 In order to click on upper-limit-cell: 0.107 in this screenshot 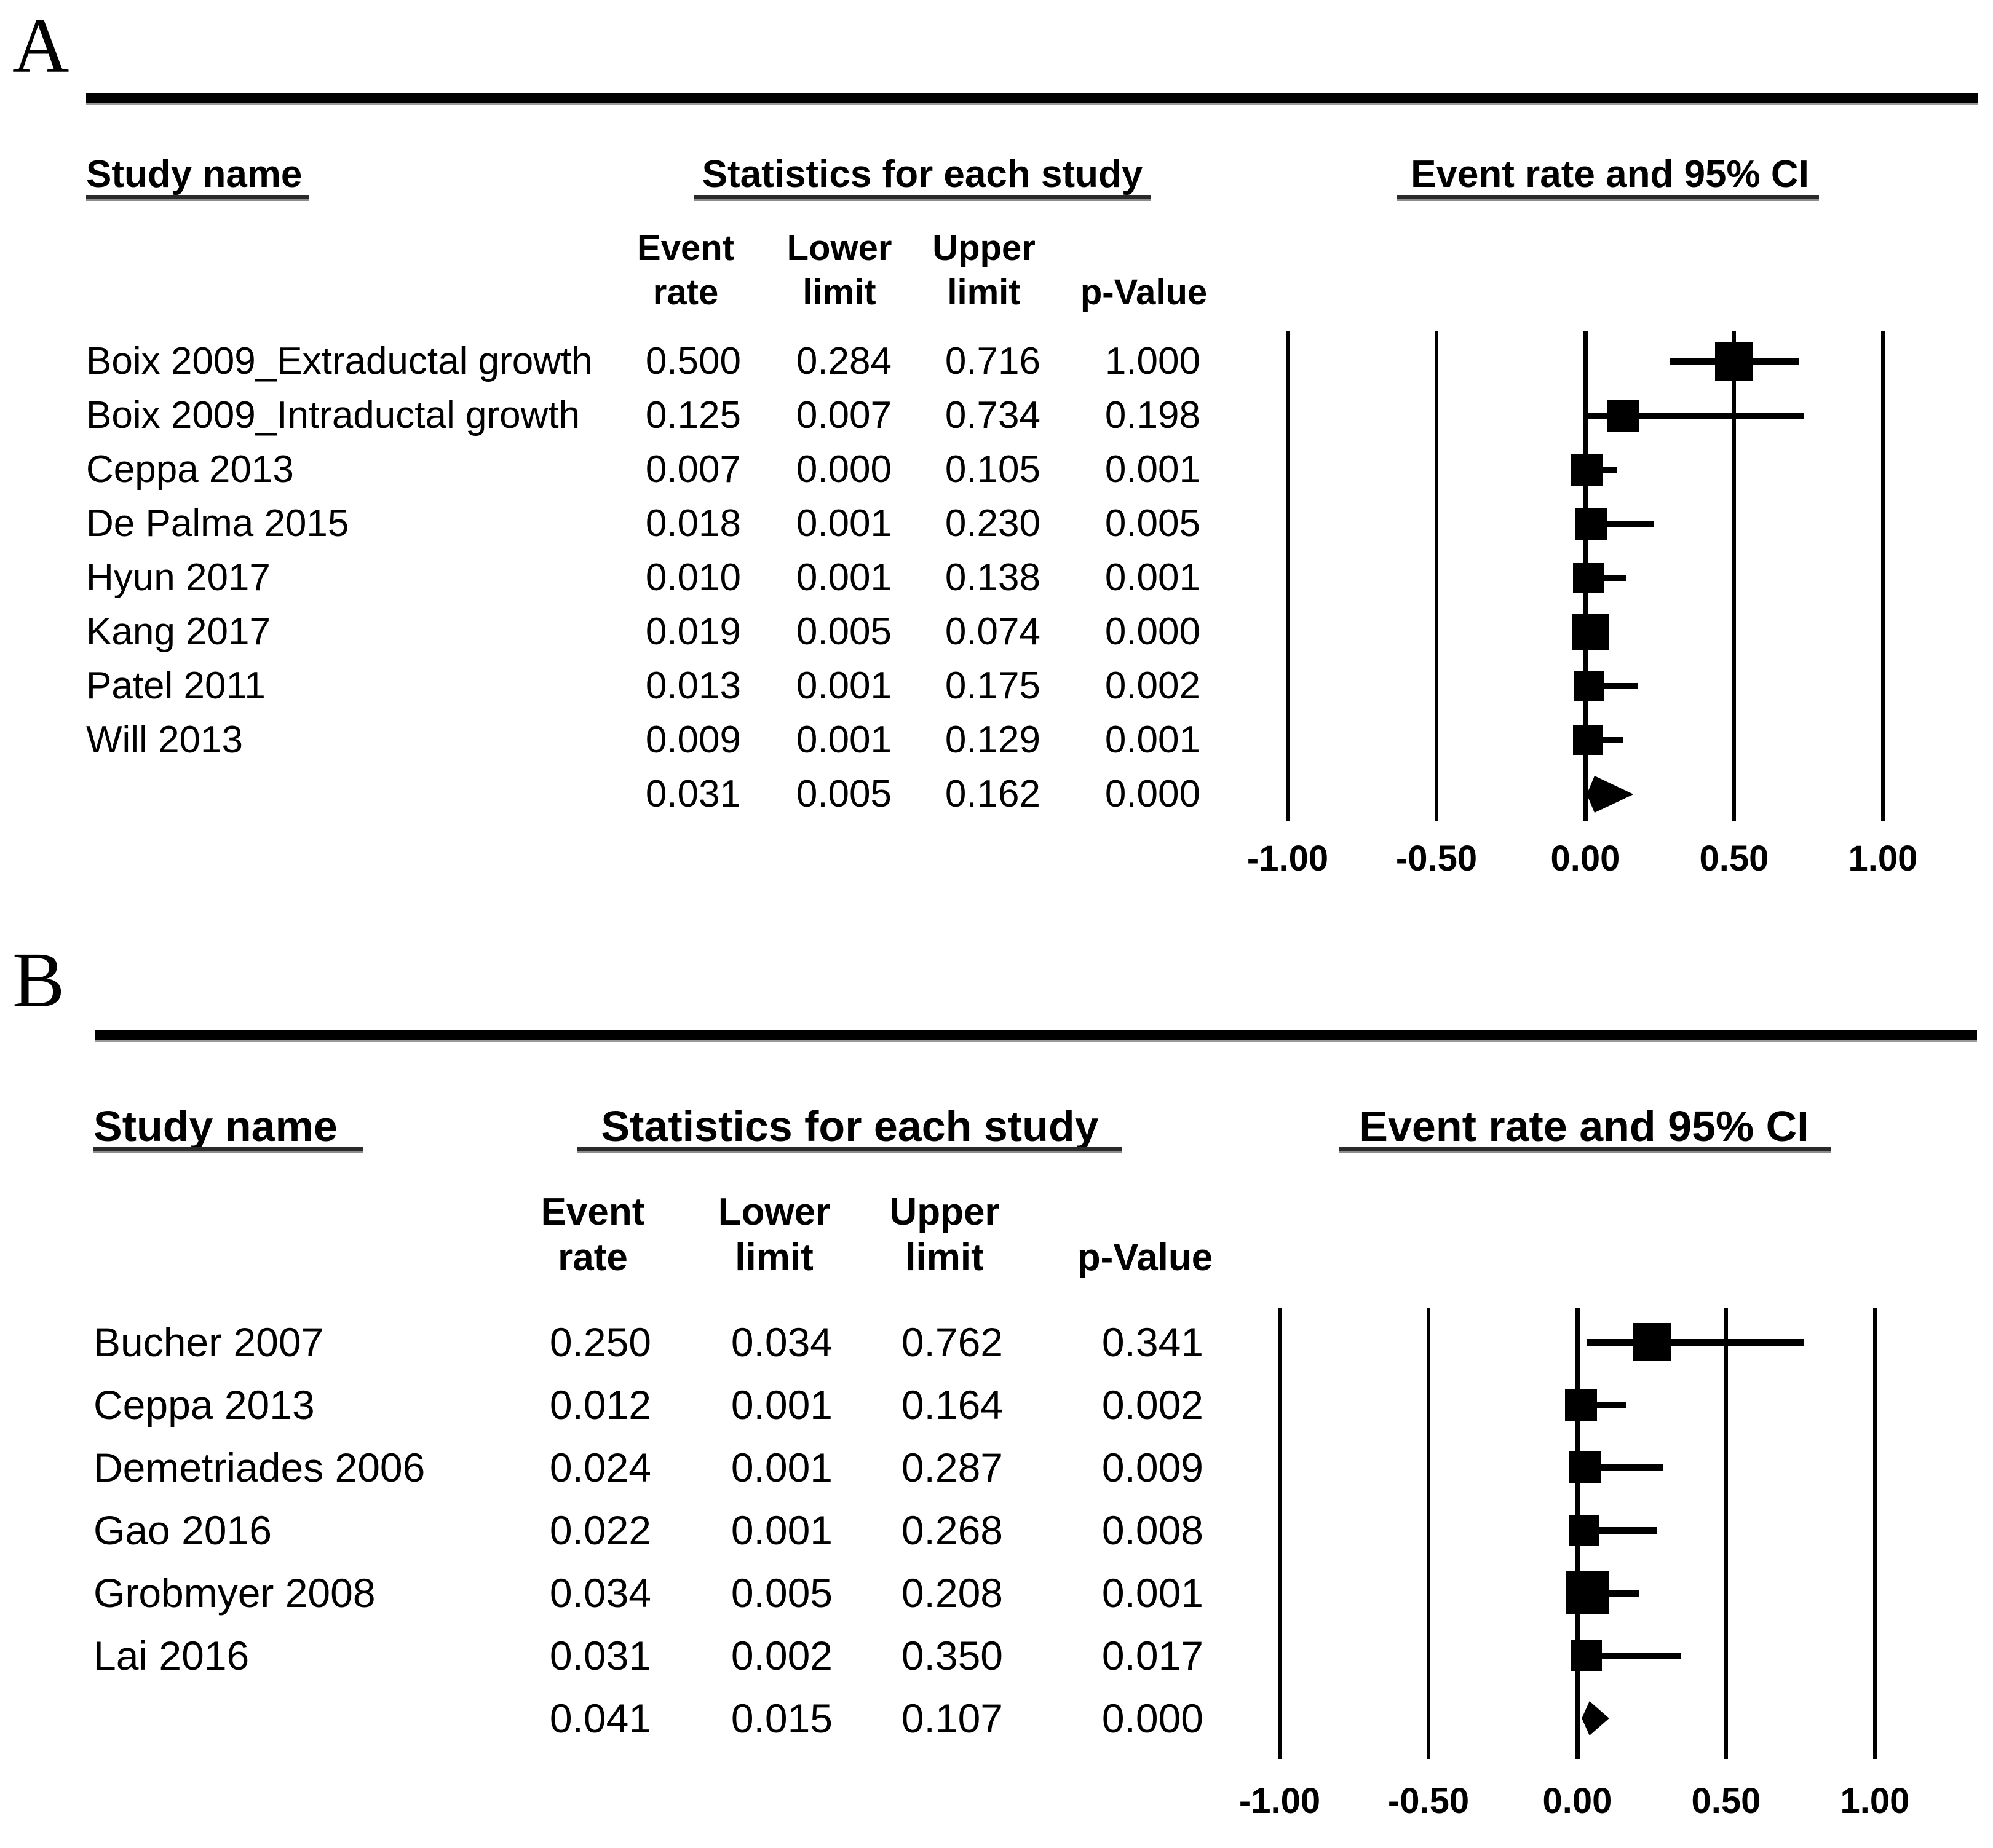, I will do `click(952, 1719)`.